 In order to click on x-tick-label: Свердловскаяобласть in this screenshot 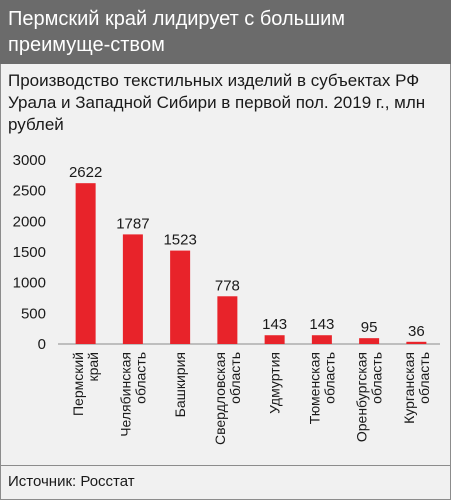, I will do `click(227, 398)`.